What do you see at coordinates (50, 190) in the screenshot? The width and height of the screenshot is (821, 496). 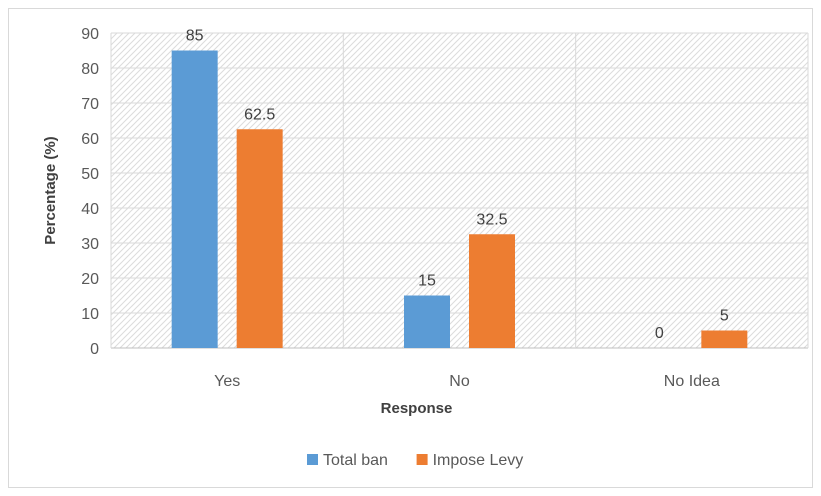 I see `y-axis-title: Percentage (%)` at bounding box center [50, 190].